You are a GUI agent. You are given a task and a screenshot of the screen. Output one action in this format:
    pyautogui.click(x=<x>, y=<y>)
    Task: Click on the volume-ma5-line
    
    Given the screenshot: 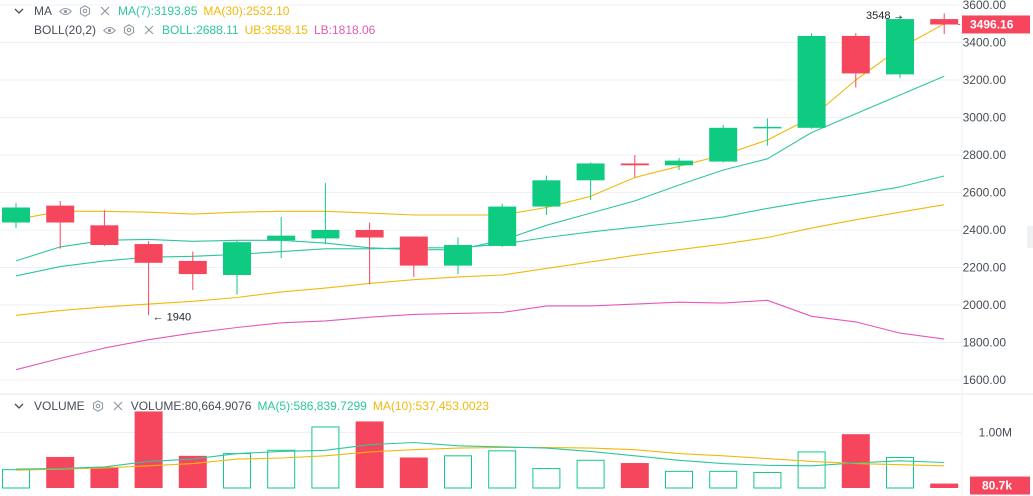 What is the action you would take?
    pyautogui.click(x=480, y=455)
    